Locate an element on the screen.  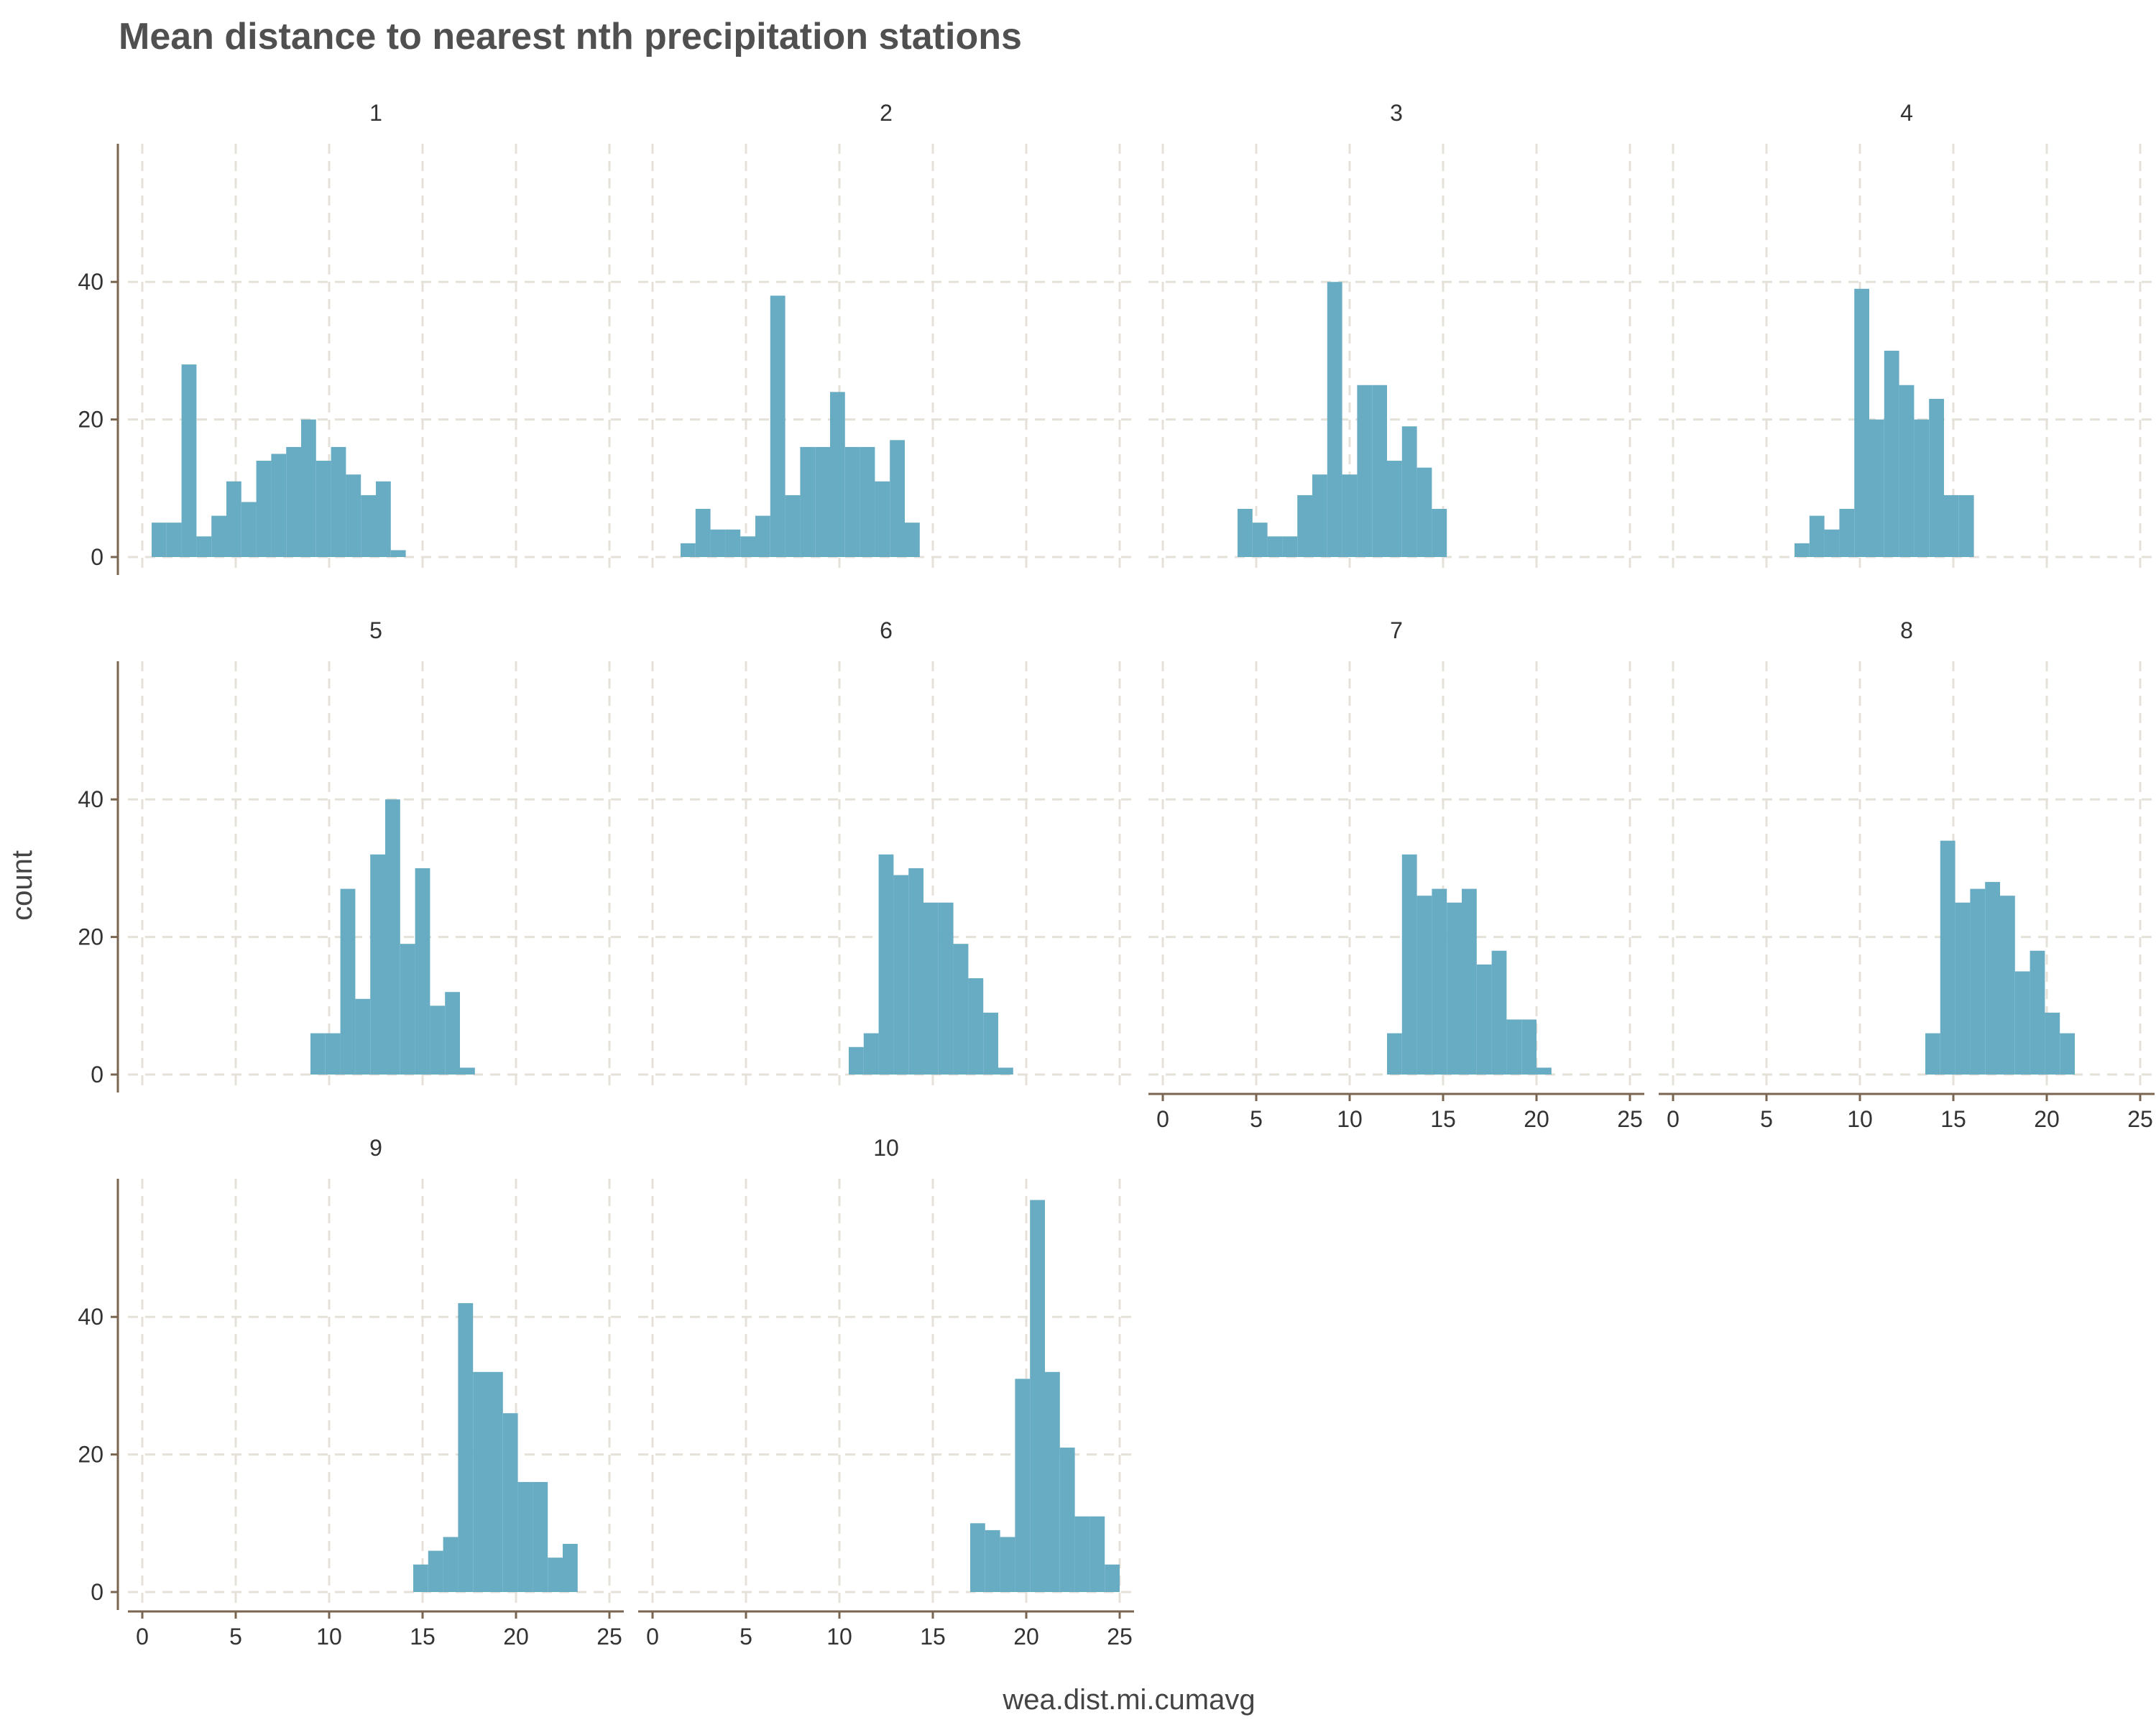
facet-panel-6: 6 is located at coordinates (886, 854).